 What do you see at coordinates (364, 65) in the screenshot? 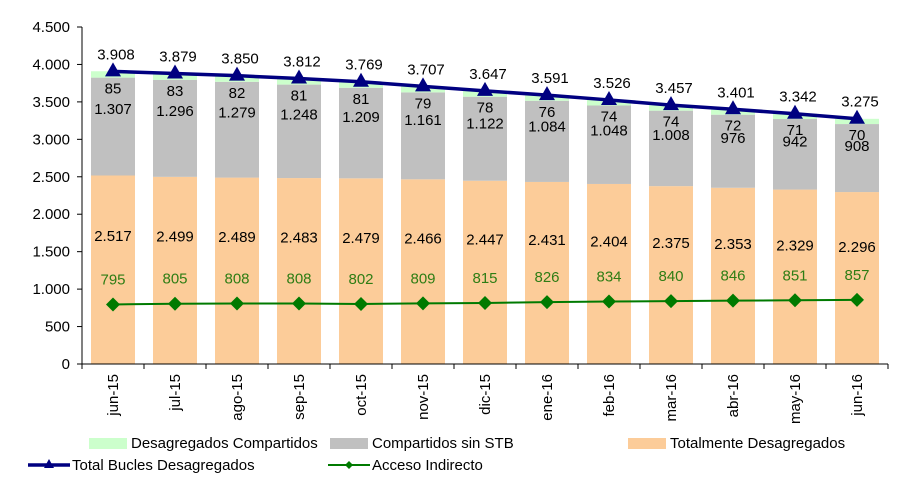
I see `data-label-total-bucles: 3.769` at bounding box center [364, 65].